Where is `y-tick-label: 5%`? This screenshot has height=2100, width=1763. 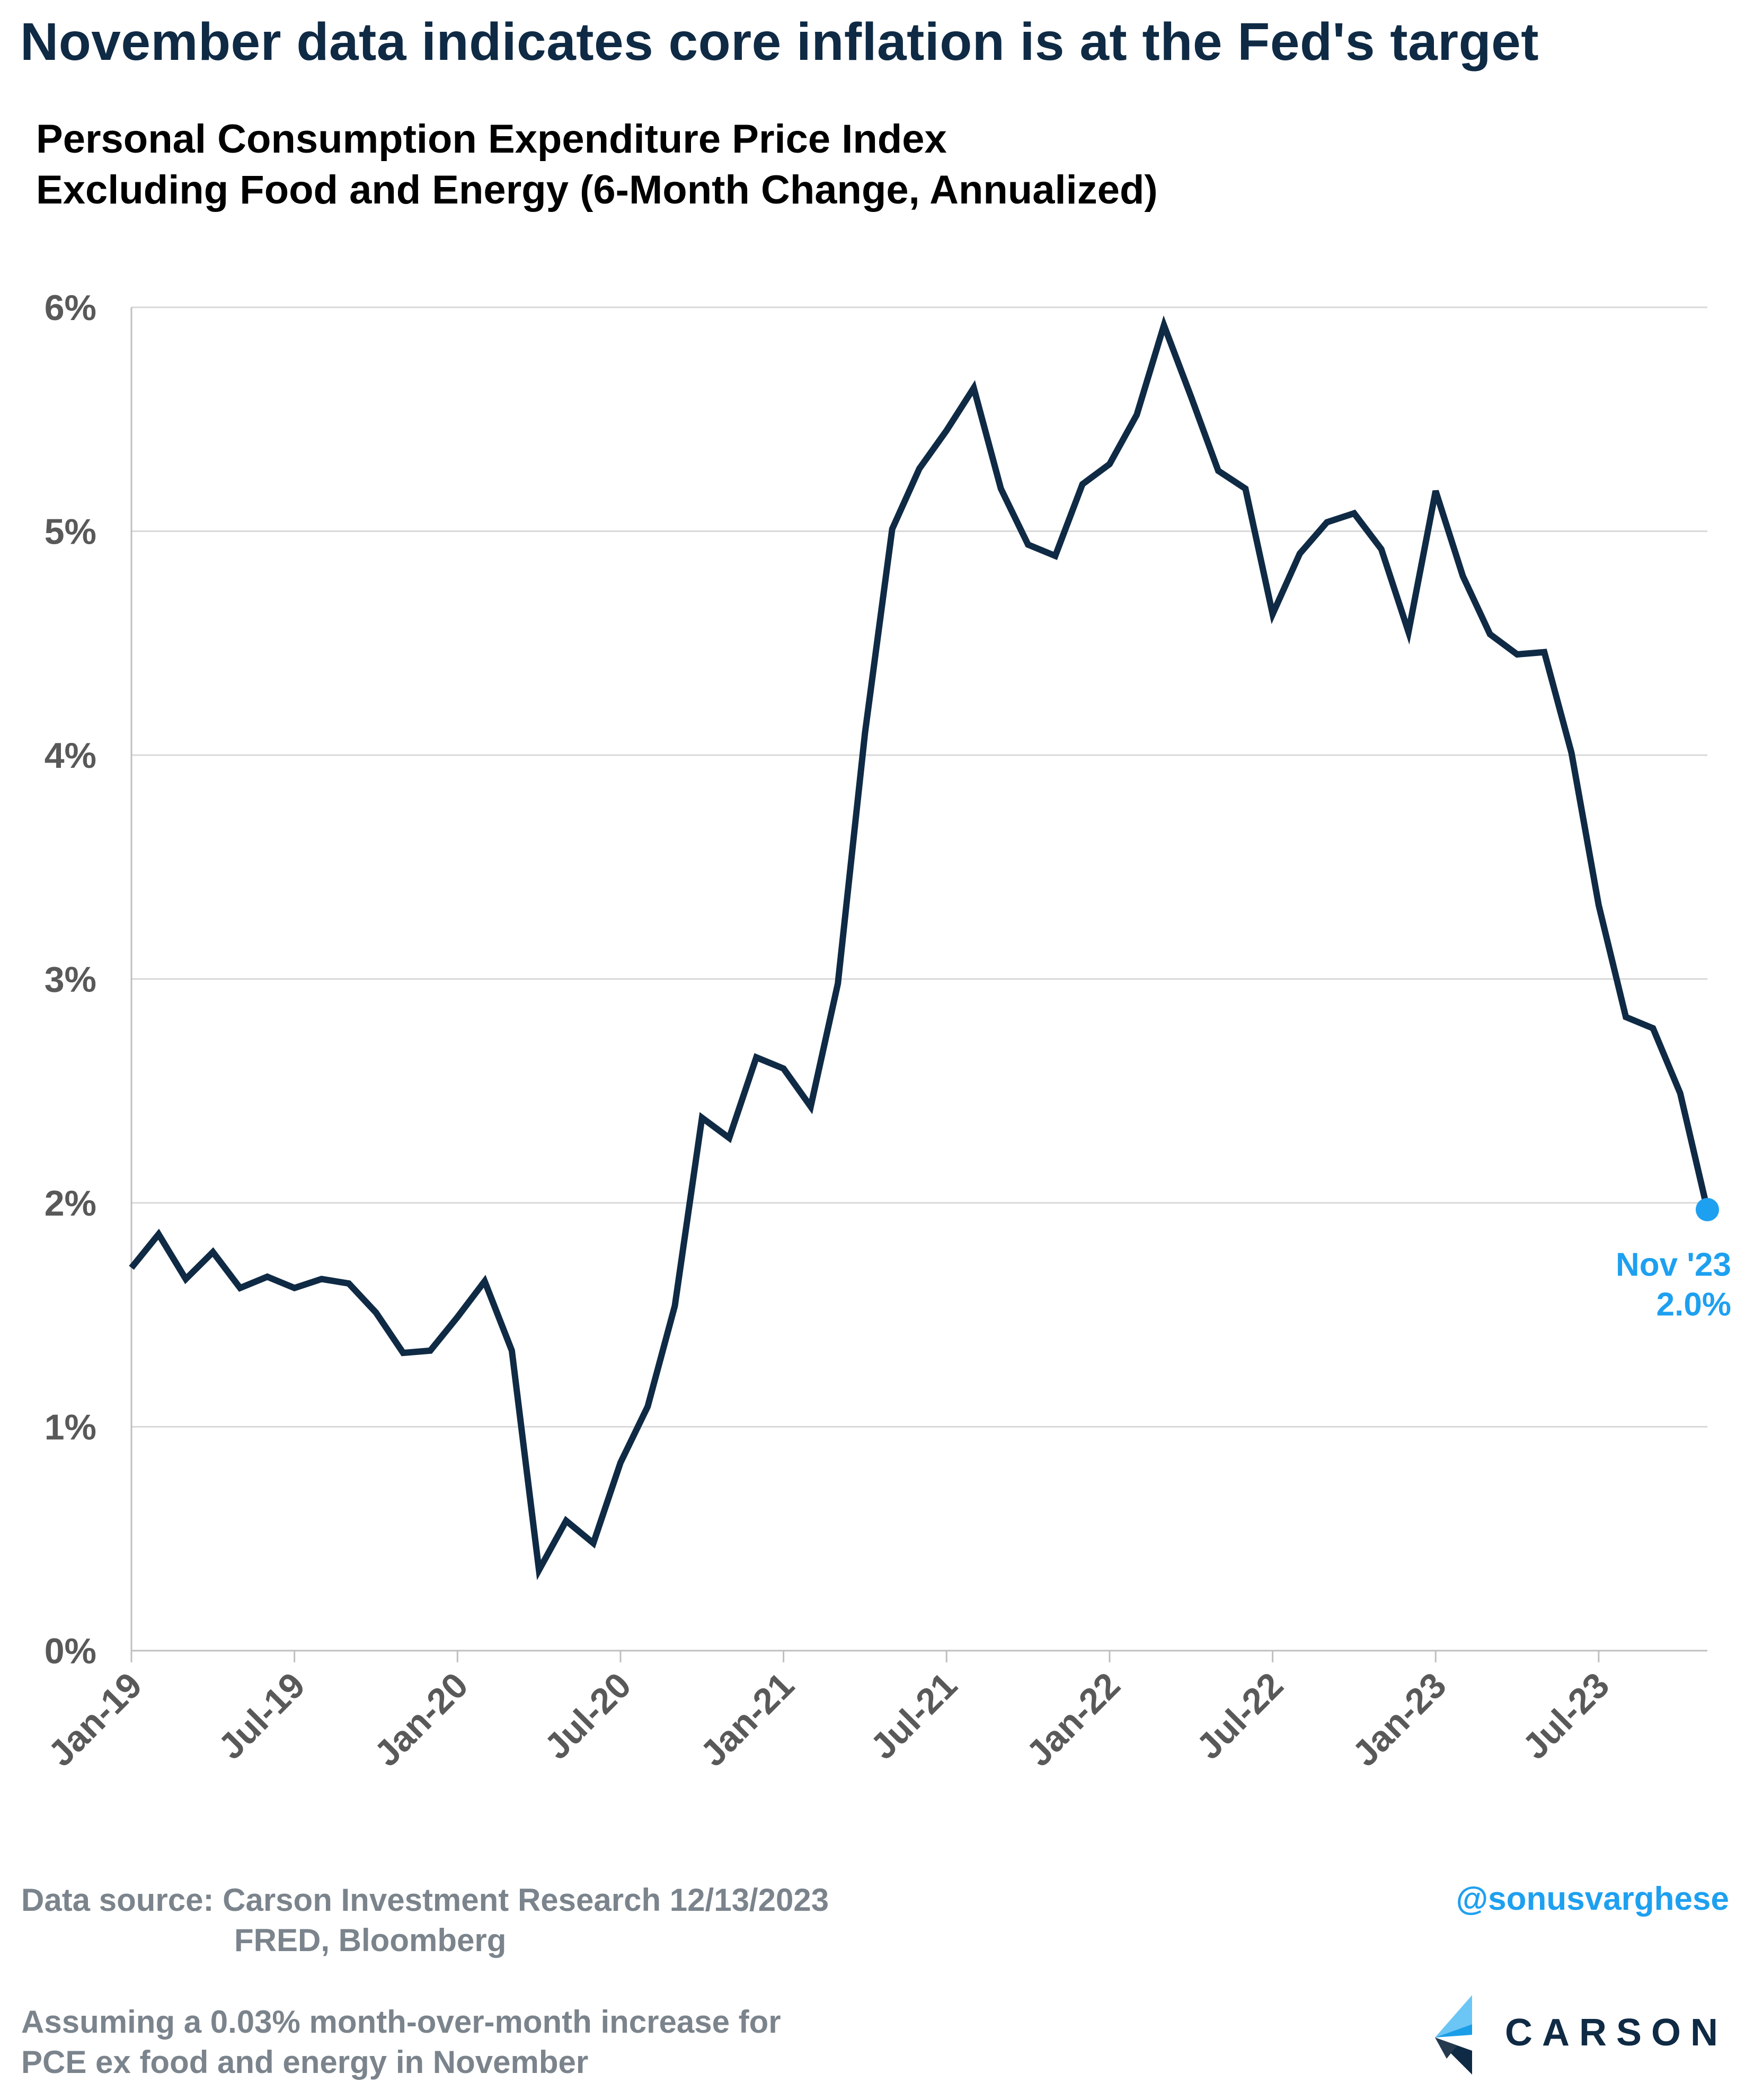 y-tick-label: 5% is located at coordinates (70, 532).